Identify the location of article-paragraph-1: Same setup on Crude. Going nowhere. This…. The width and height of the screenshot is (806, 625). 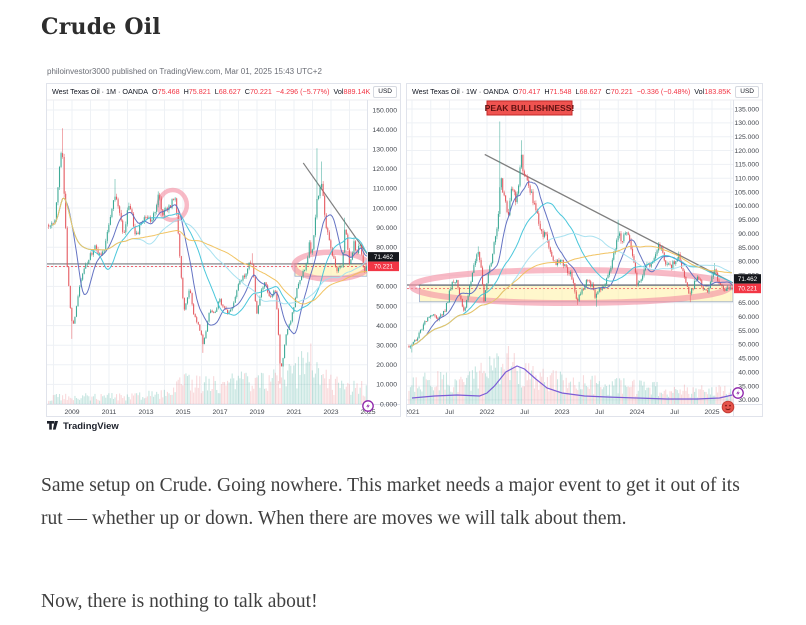
(390, 502).